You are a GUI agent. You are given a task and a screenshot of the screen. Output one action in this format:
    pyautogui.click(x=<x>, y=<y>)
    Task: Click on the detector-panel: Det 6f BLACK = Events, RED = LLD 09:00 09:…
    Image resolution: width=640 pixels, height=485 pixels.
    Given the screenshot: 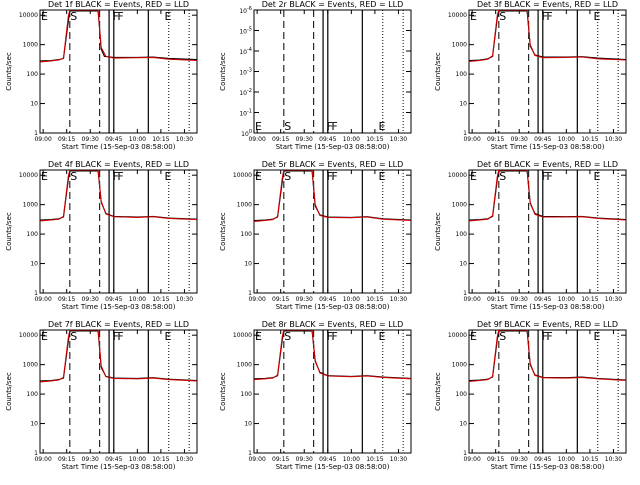 What is the action you would take?
    pyautogui.click(x=530, y=235)
    